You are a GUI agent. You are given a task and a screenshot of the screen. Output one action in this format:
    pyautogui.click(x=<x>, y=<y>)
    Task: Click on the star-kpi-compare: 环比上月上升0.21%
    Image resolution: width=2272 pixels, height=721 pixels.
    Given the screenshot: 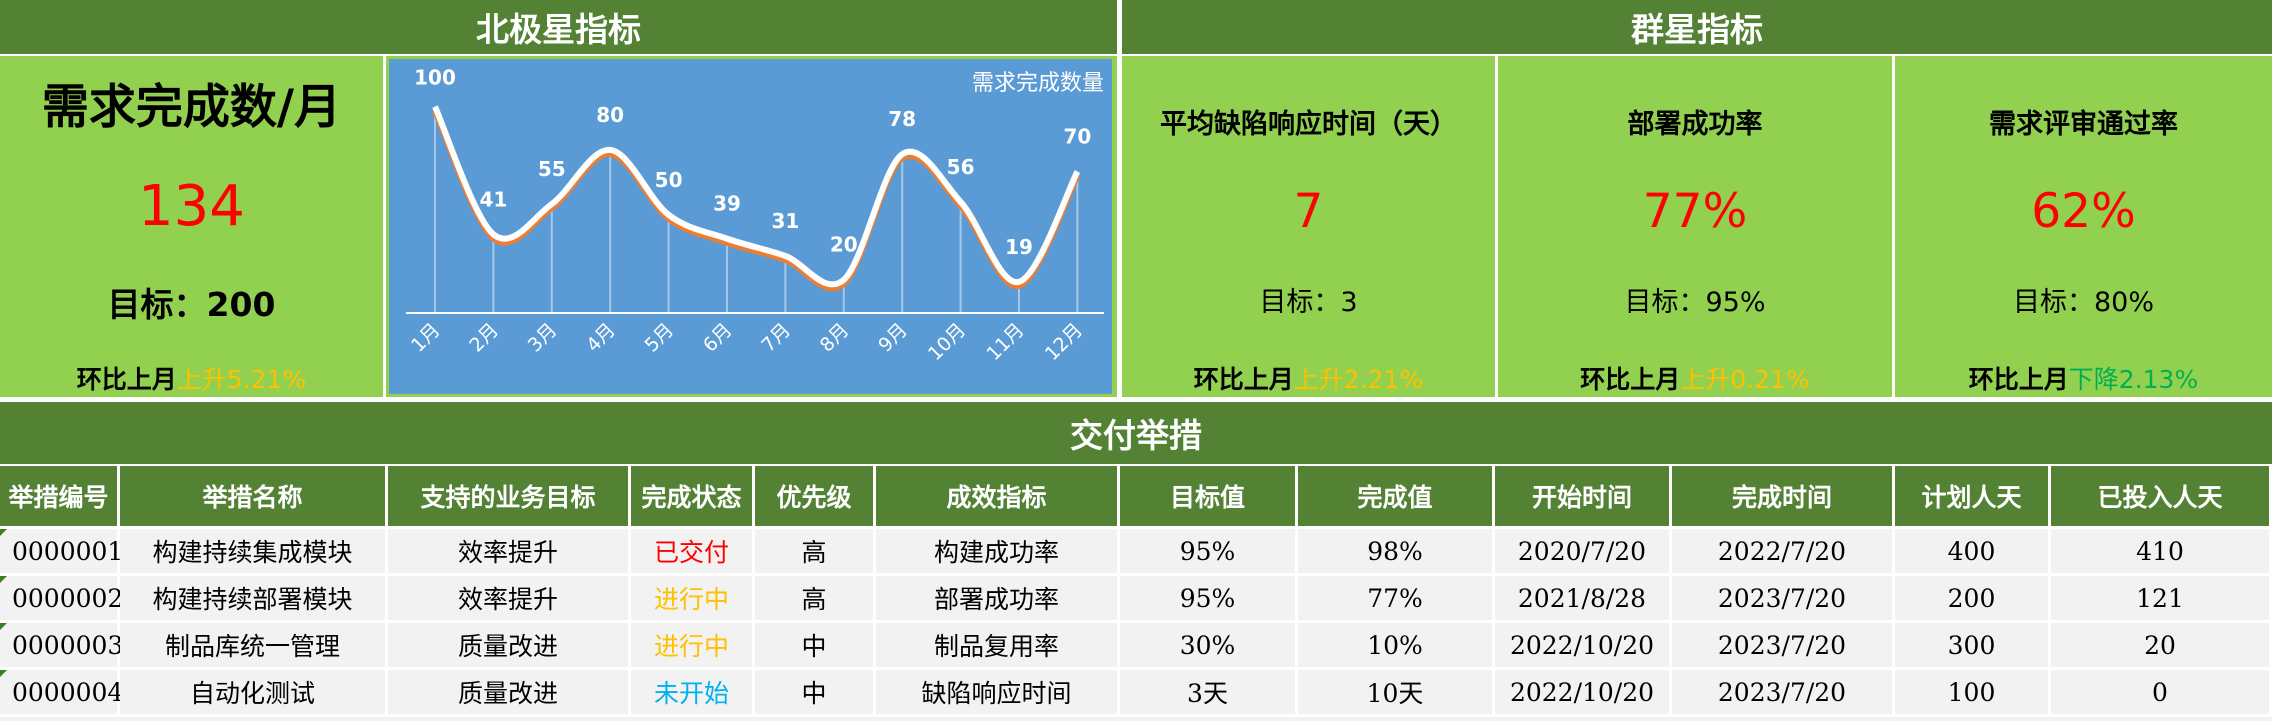 What is the action you would take?
    pyautogui.click(x=1695, y=378)
    